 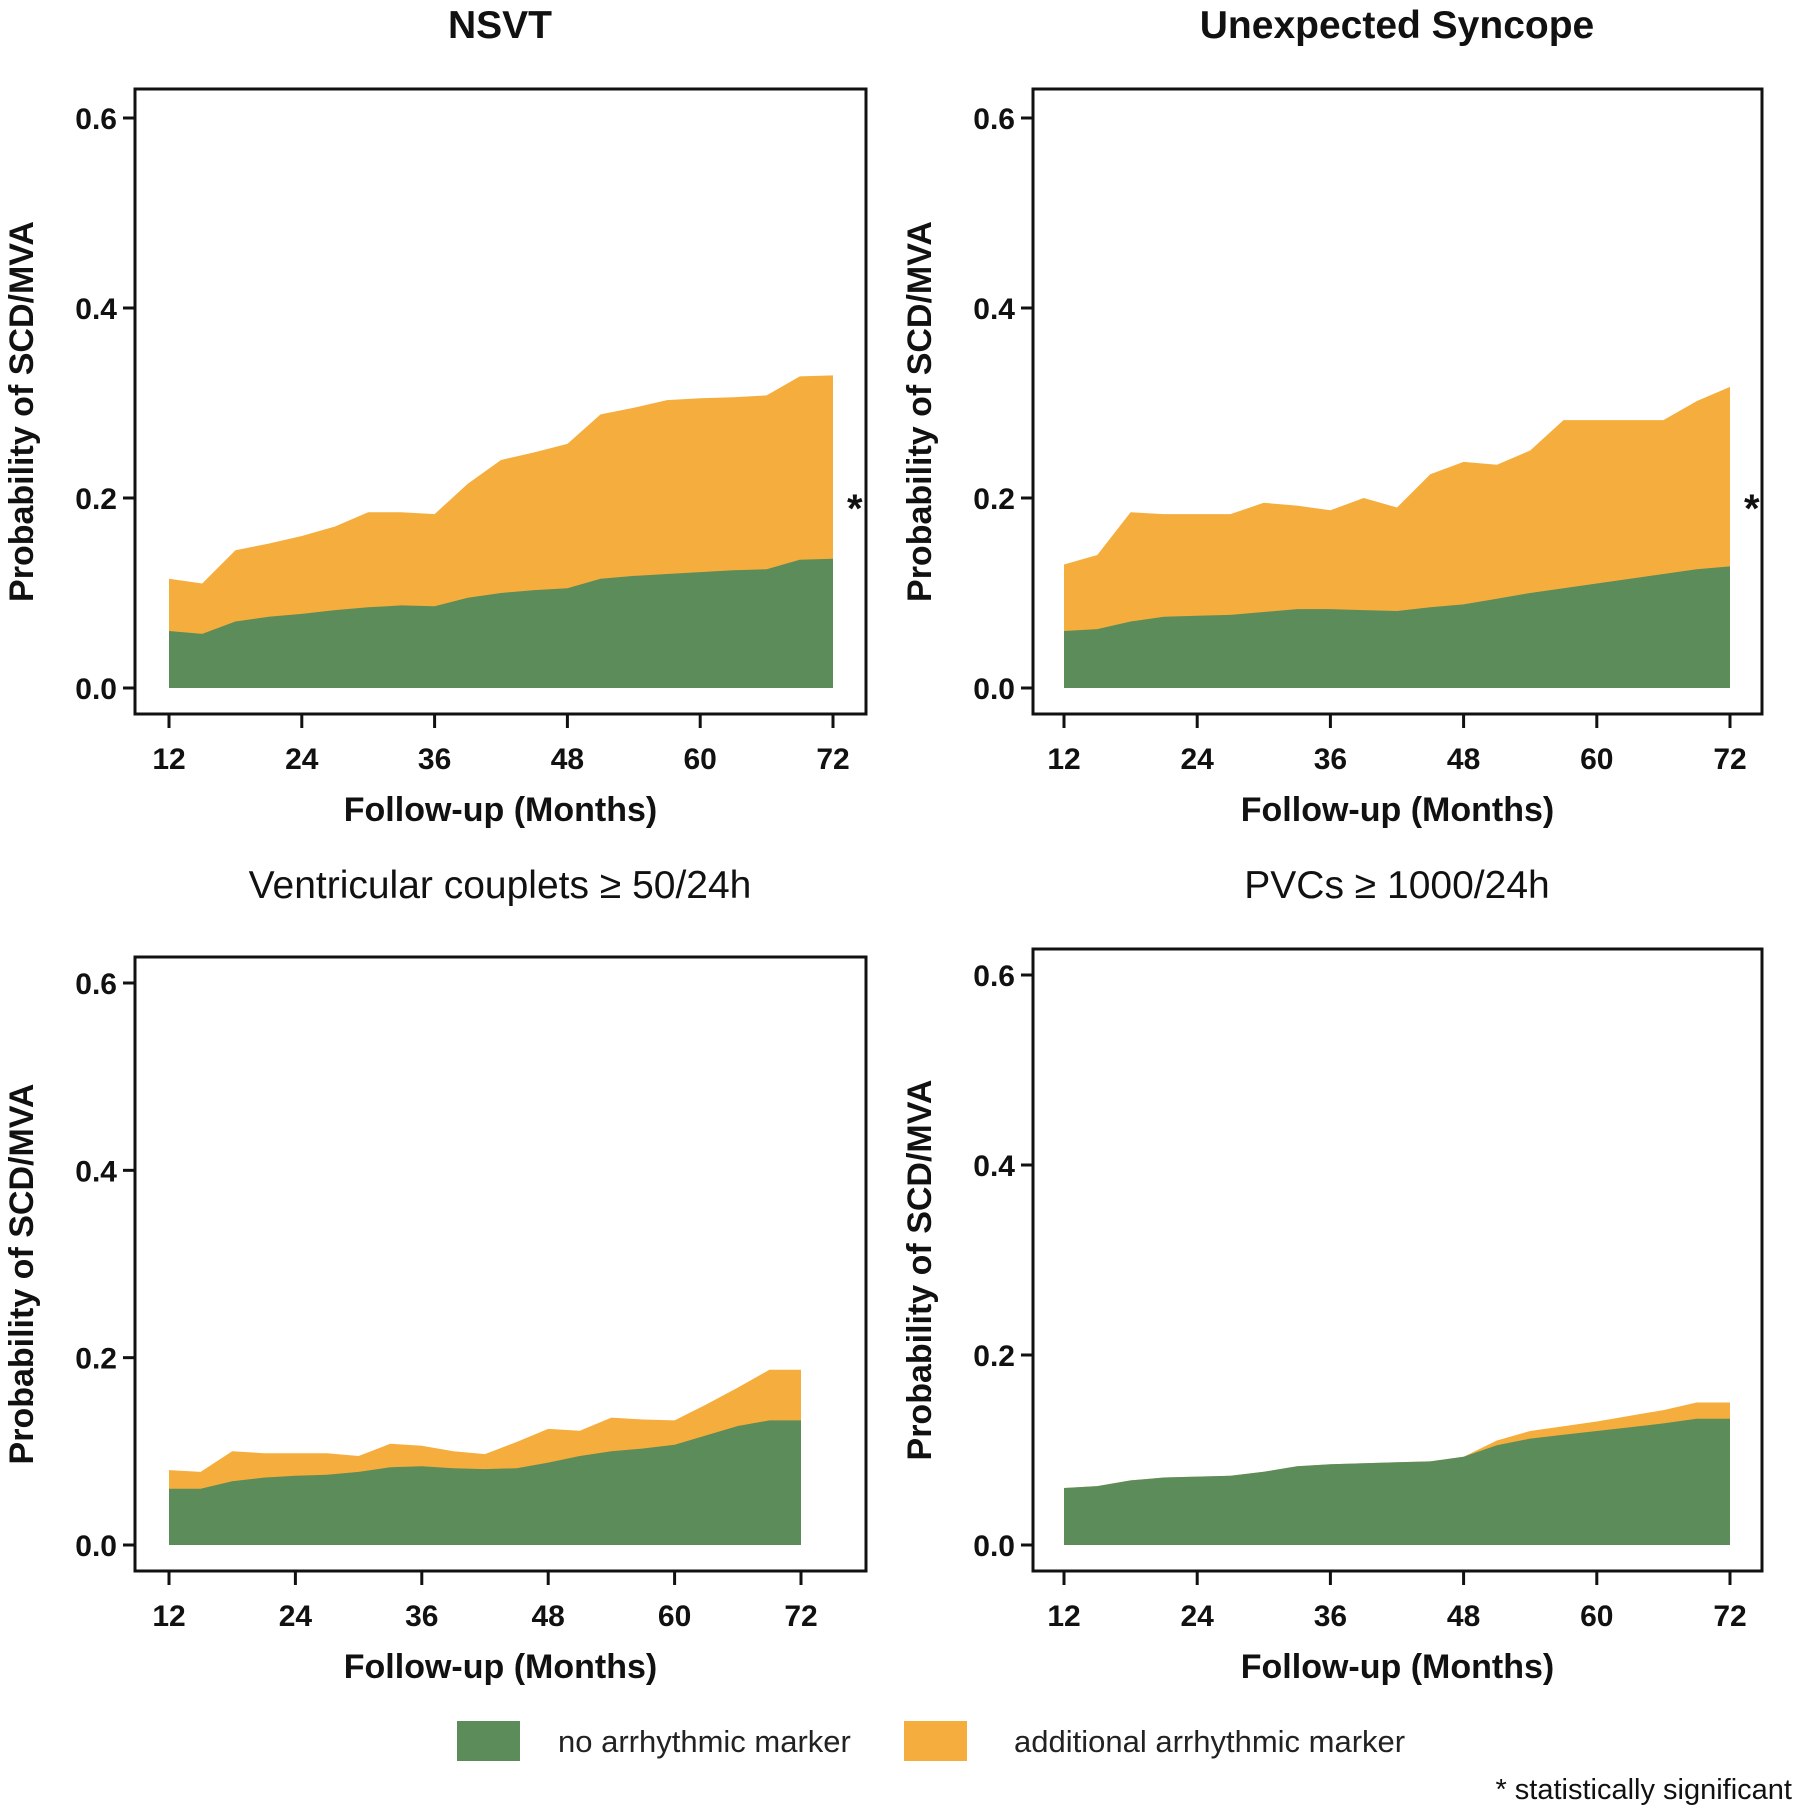 I want to click on chart-title: Ventricular couplets ≥ 50/24h, so click(x=500, y=885).